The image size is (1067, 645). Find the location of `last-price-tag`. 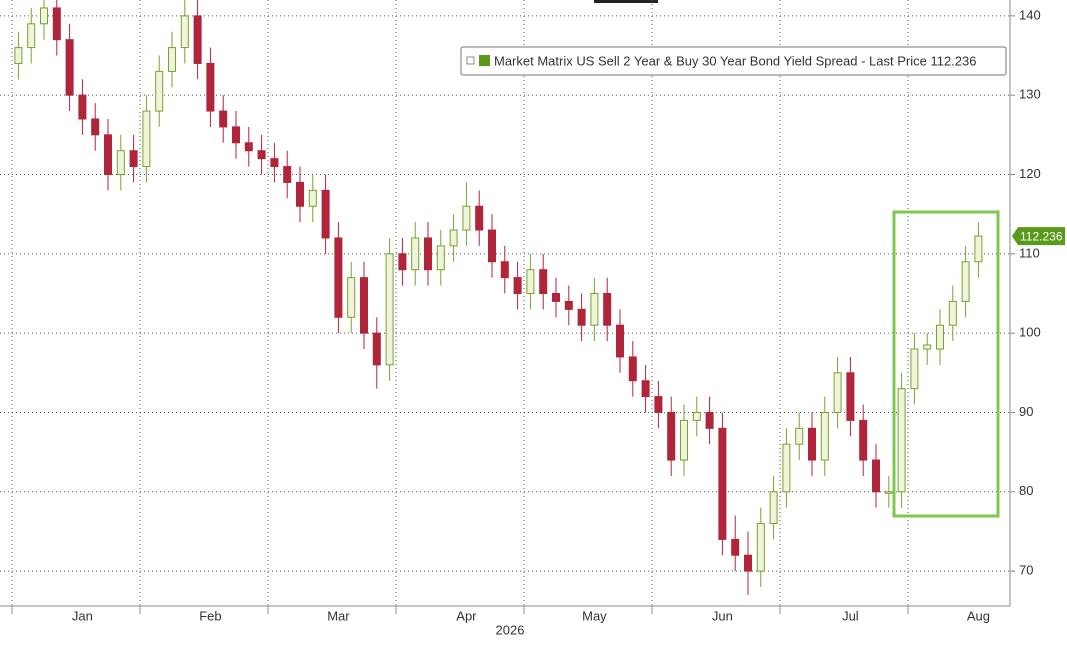

last-price-tag is located at coordinates (1038, 236).